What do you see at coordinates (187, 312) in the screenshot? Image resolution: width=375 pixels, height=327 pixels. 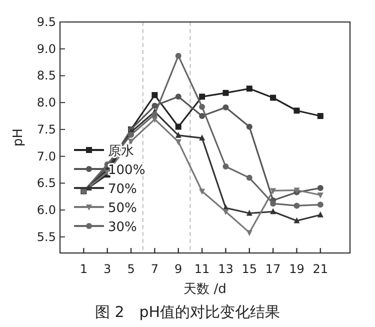 I see `text: 图 2 pH值的对比变化结果` at bounding box center [187, 312].